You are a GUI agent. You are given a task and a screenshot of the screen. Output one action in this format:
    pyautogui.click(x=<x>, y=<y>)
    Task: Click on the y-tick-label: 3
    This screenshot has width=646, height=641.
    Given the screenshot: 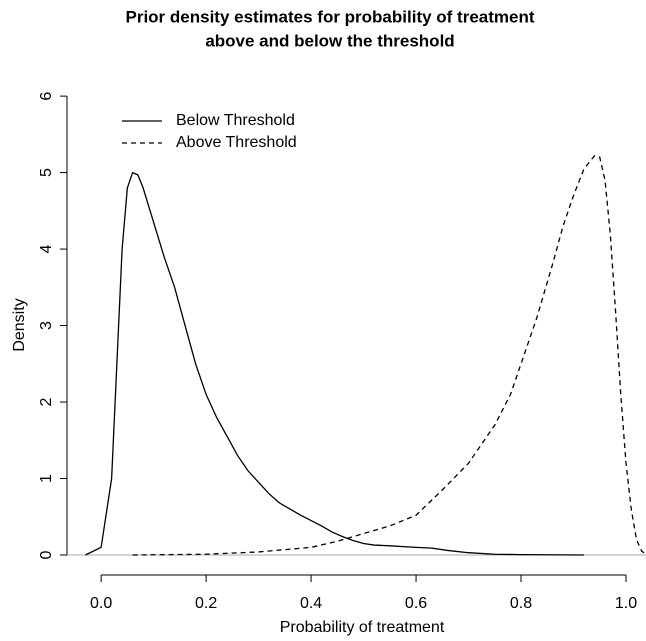 What is the action you would take?
    pyautogui.click(x=46, y=325)
    